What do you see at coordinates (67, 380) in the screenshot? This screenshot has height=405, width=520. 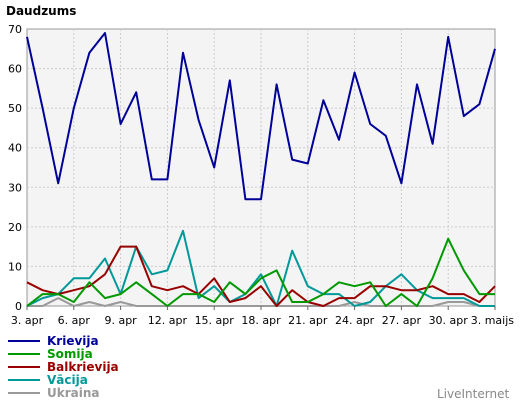 I see `legend-label: Vācija` at bounding box center [67, 380].